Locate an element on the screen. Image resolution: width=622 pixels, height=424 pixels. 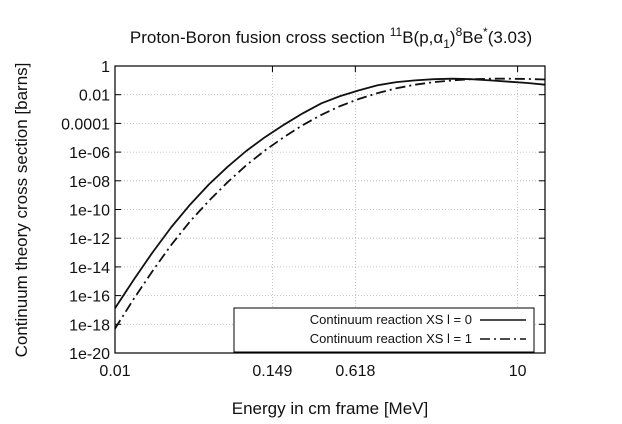
y-tick-label: 1e-06 is located at coordinates (89, 153).